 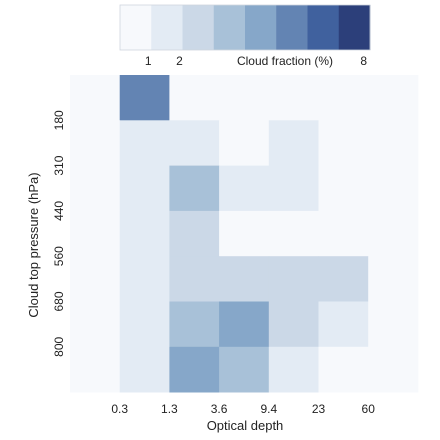 What do you see at coordinates (245, 425) in the screenshot?
I see `x-axis-title: Optical depth` at bounding box center [245, 425].